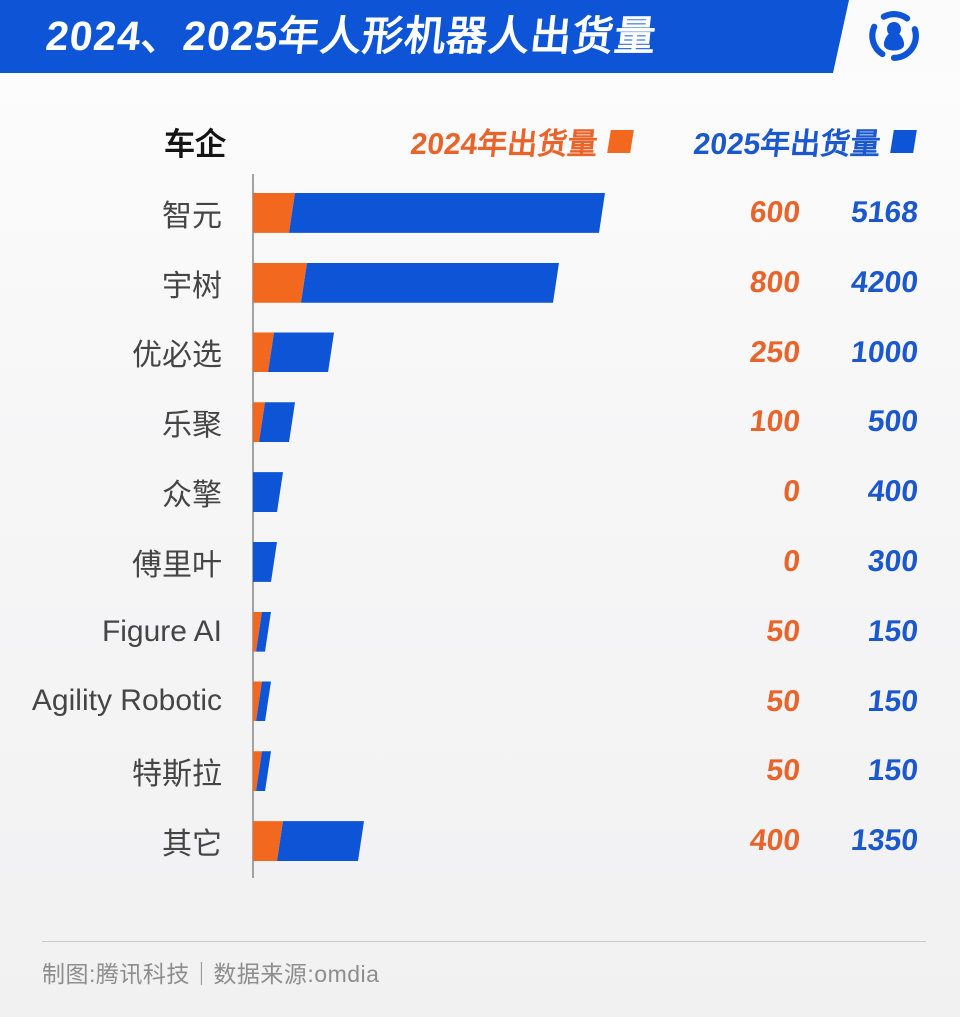 Image resolution: width=960 pixels, height=1017 pixels. What do you see at coordinates (211, 974) in the screenshot?
I see `footer-credit: 制图:腾讯科技｜数据来源:omdia` at bounding box center [211, 974].